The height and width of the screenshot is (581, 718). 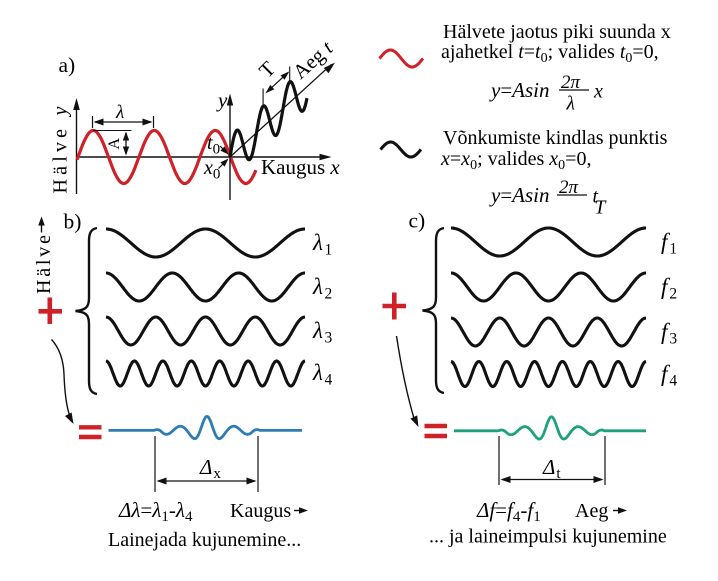 I want to click on svg-text: x, so click(x=598, y=92).